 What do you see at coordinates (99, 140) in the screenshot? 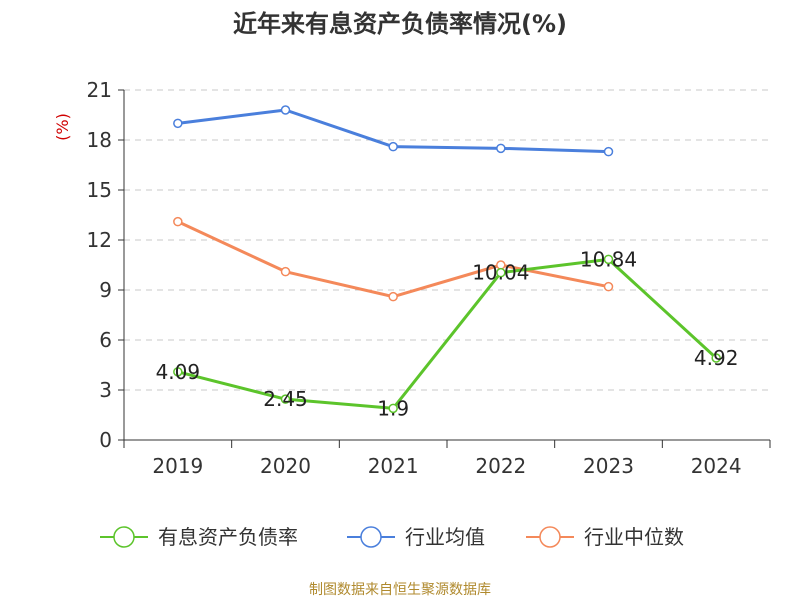
I see `y-tick-label: 18` at bounding box center [99, 140].